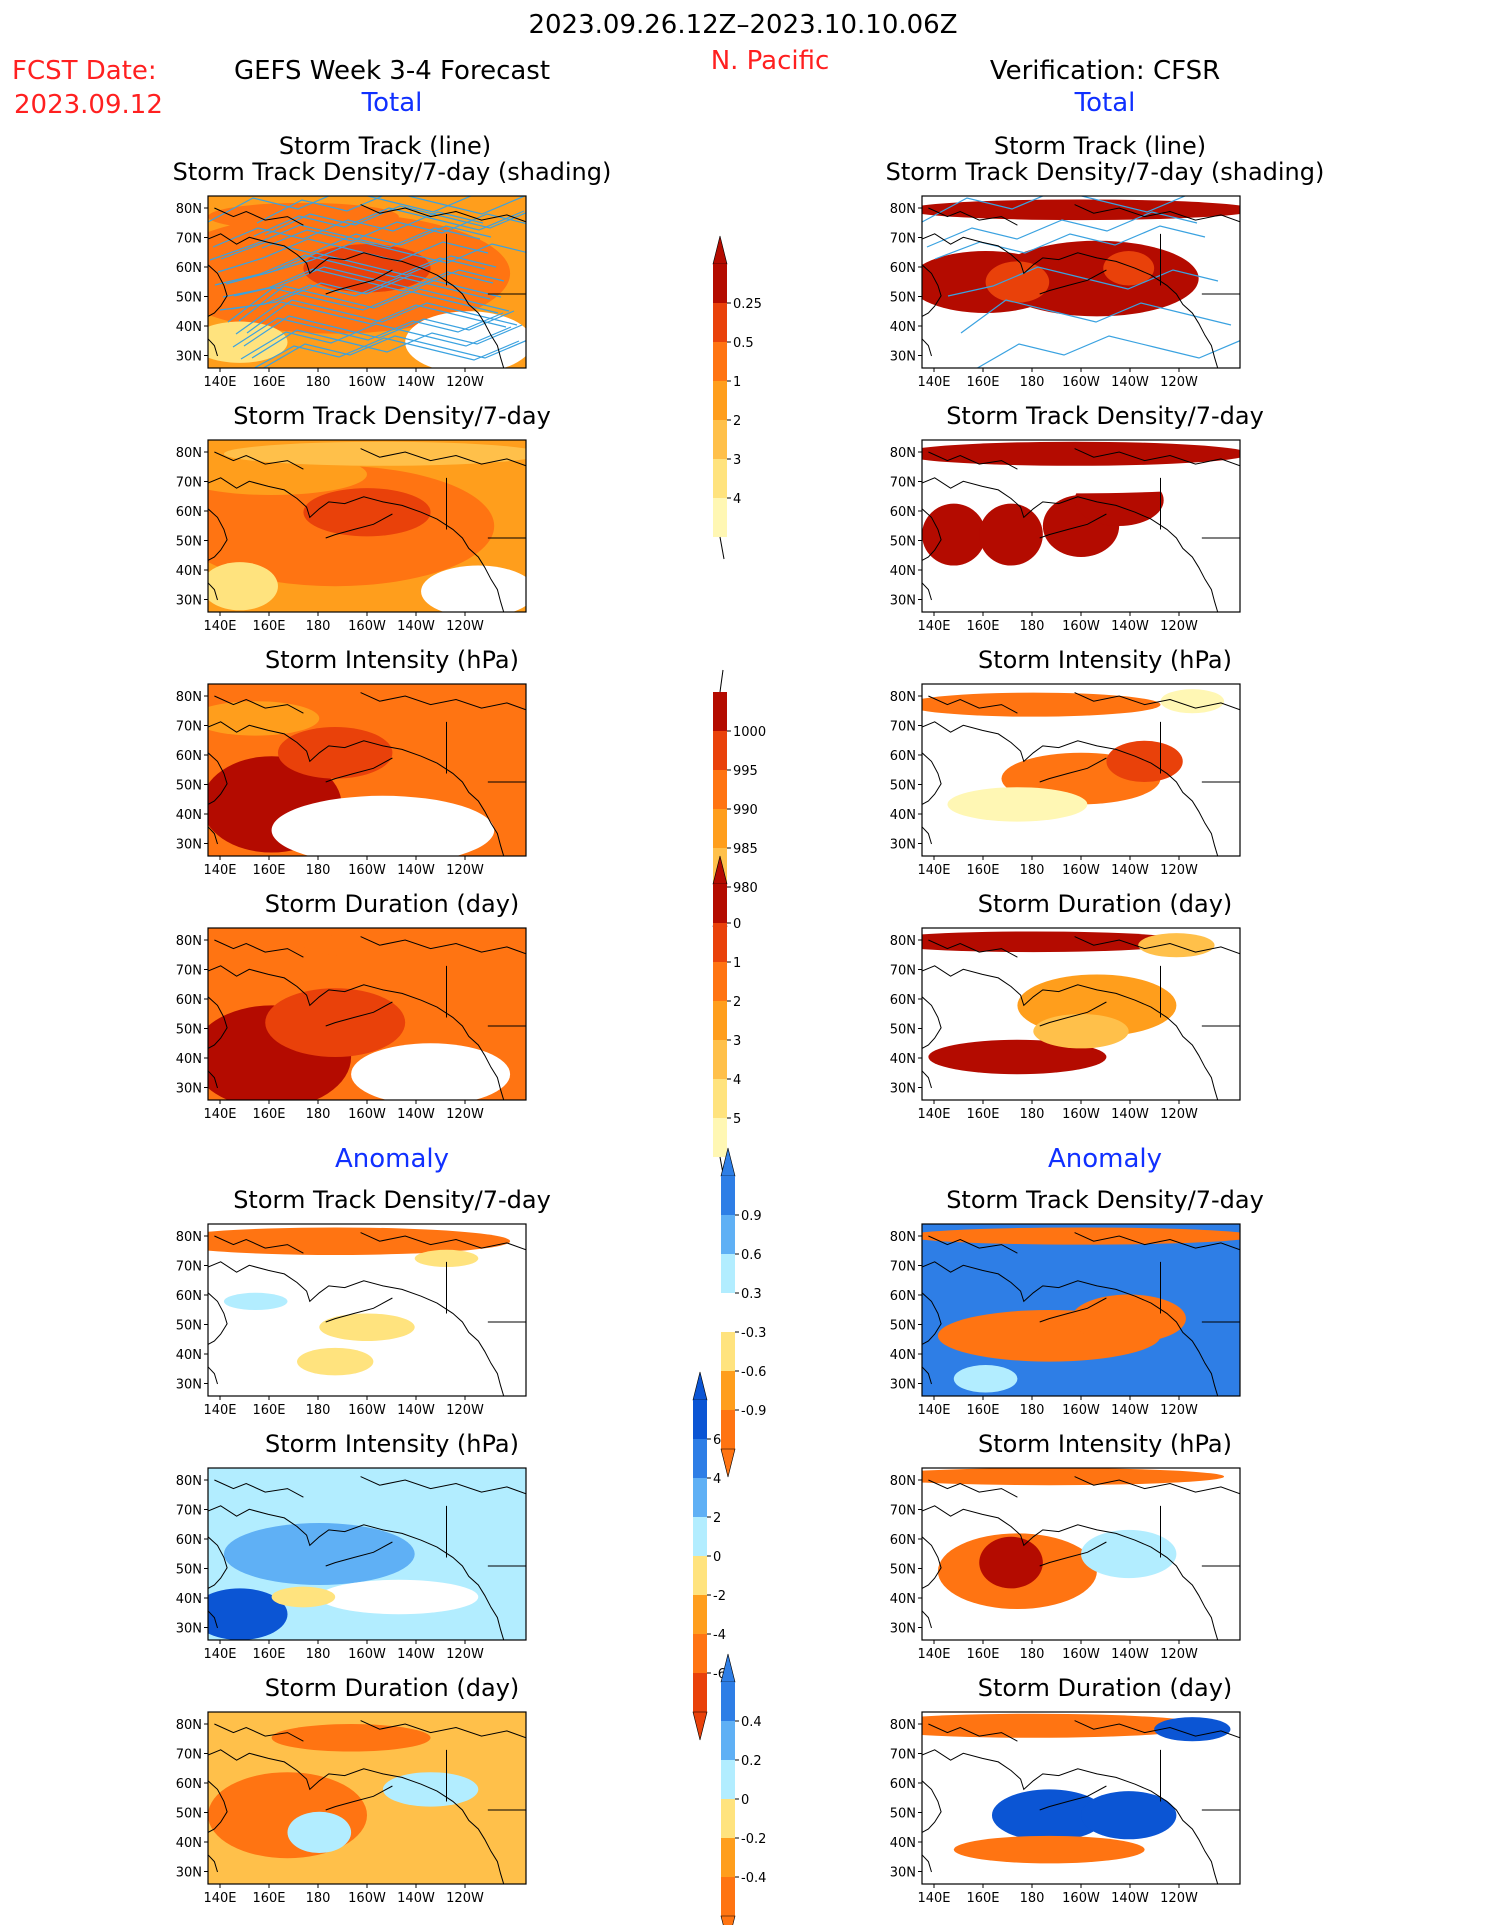  Describe the element at coordinates (717, 1557) in the screenshot. I see `colorbar-label: 0` at that location.